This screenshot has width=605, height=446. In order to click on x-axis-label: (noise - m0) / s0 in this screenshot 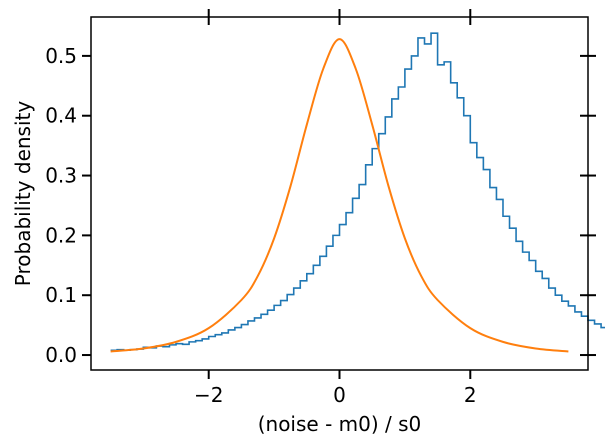, I will do `click(340, 424)`.